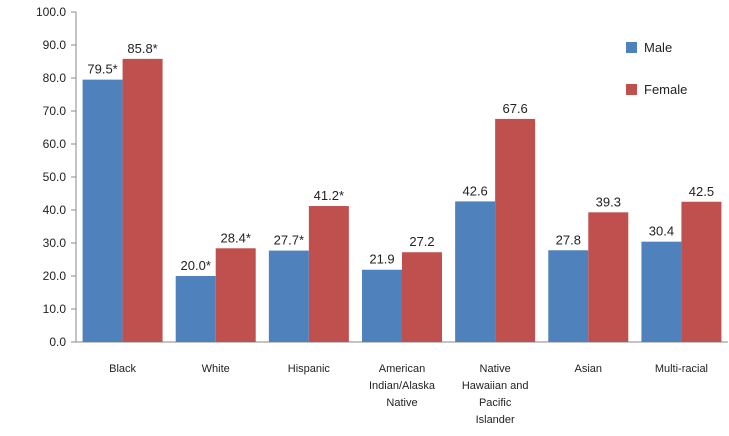  Describe the element at coordinates (514, 108) in the screenshot. I see `data-label-female: 67.6` at that location.